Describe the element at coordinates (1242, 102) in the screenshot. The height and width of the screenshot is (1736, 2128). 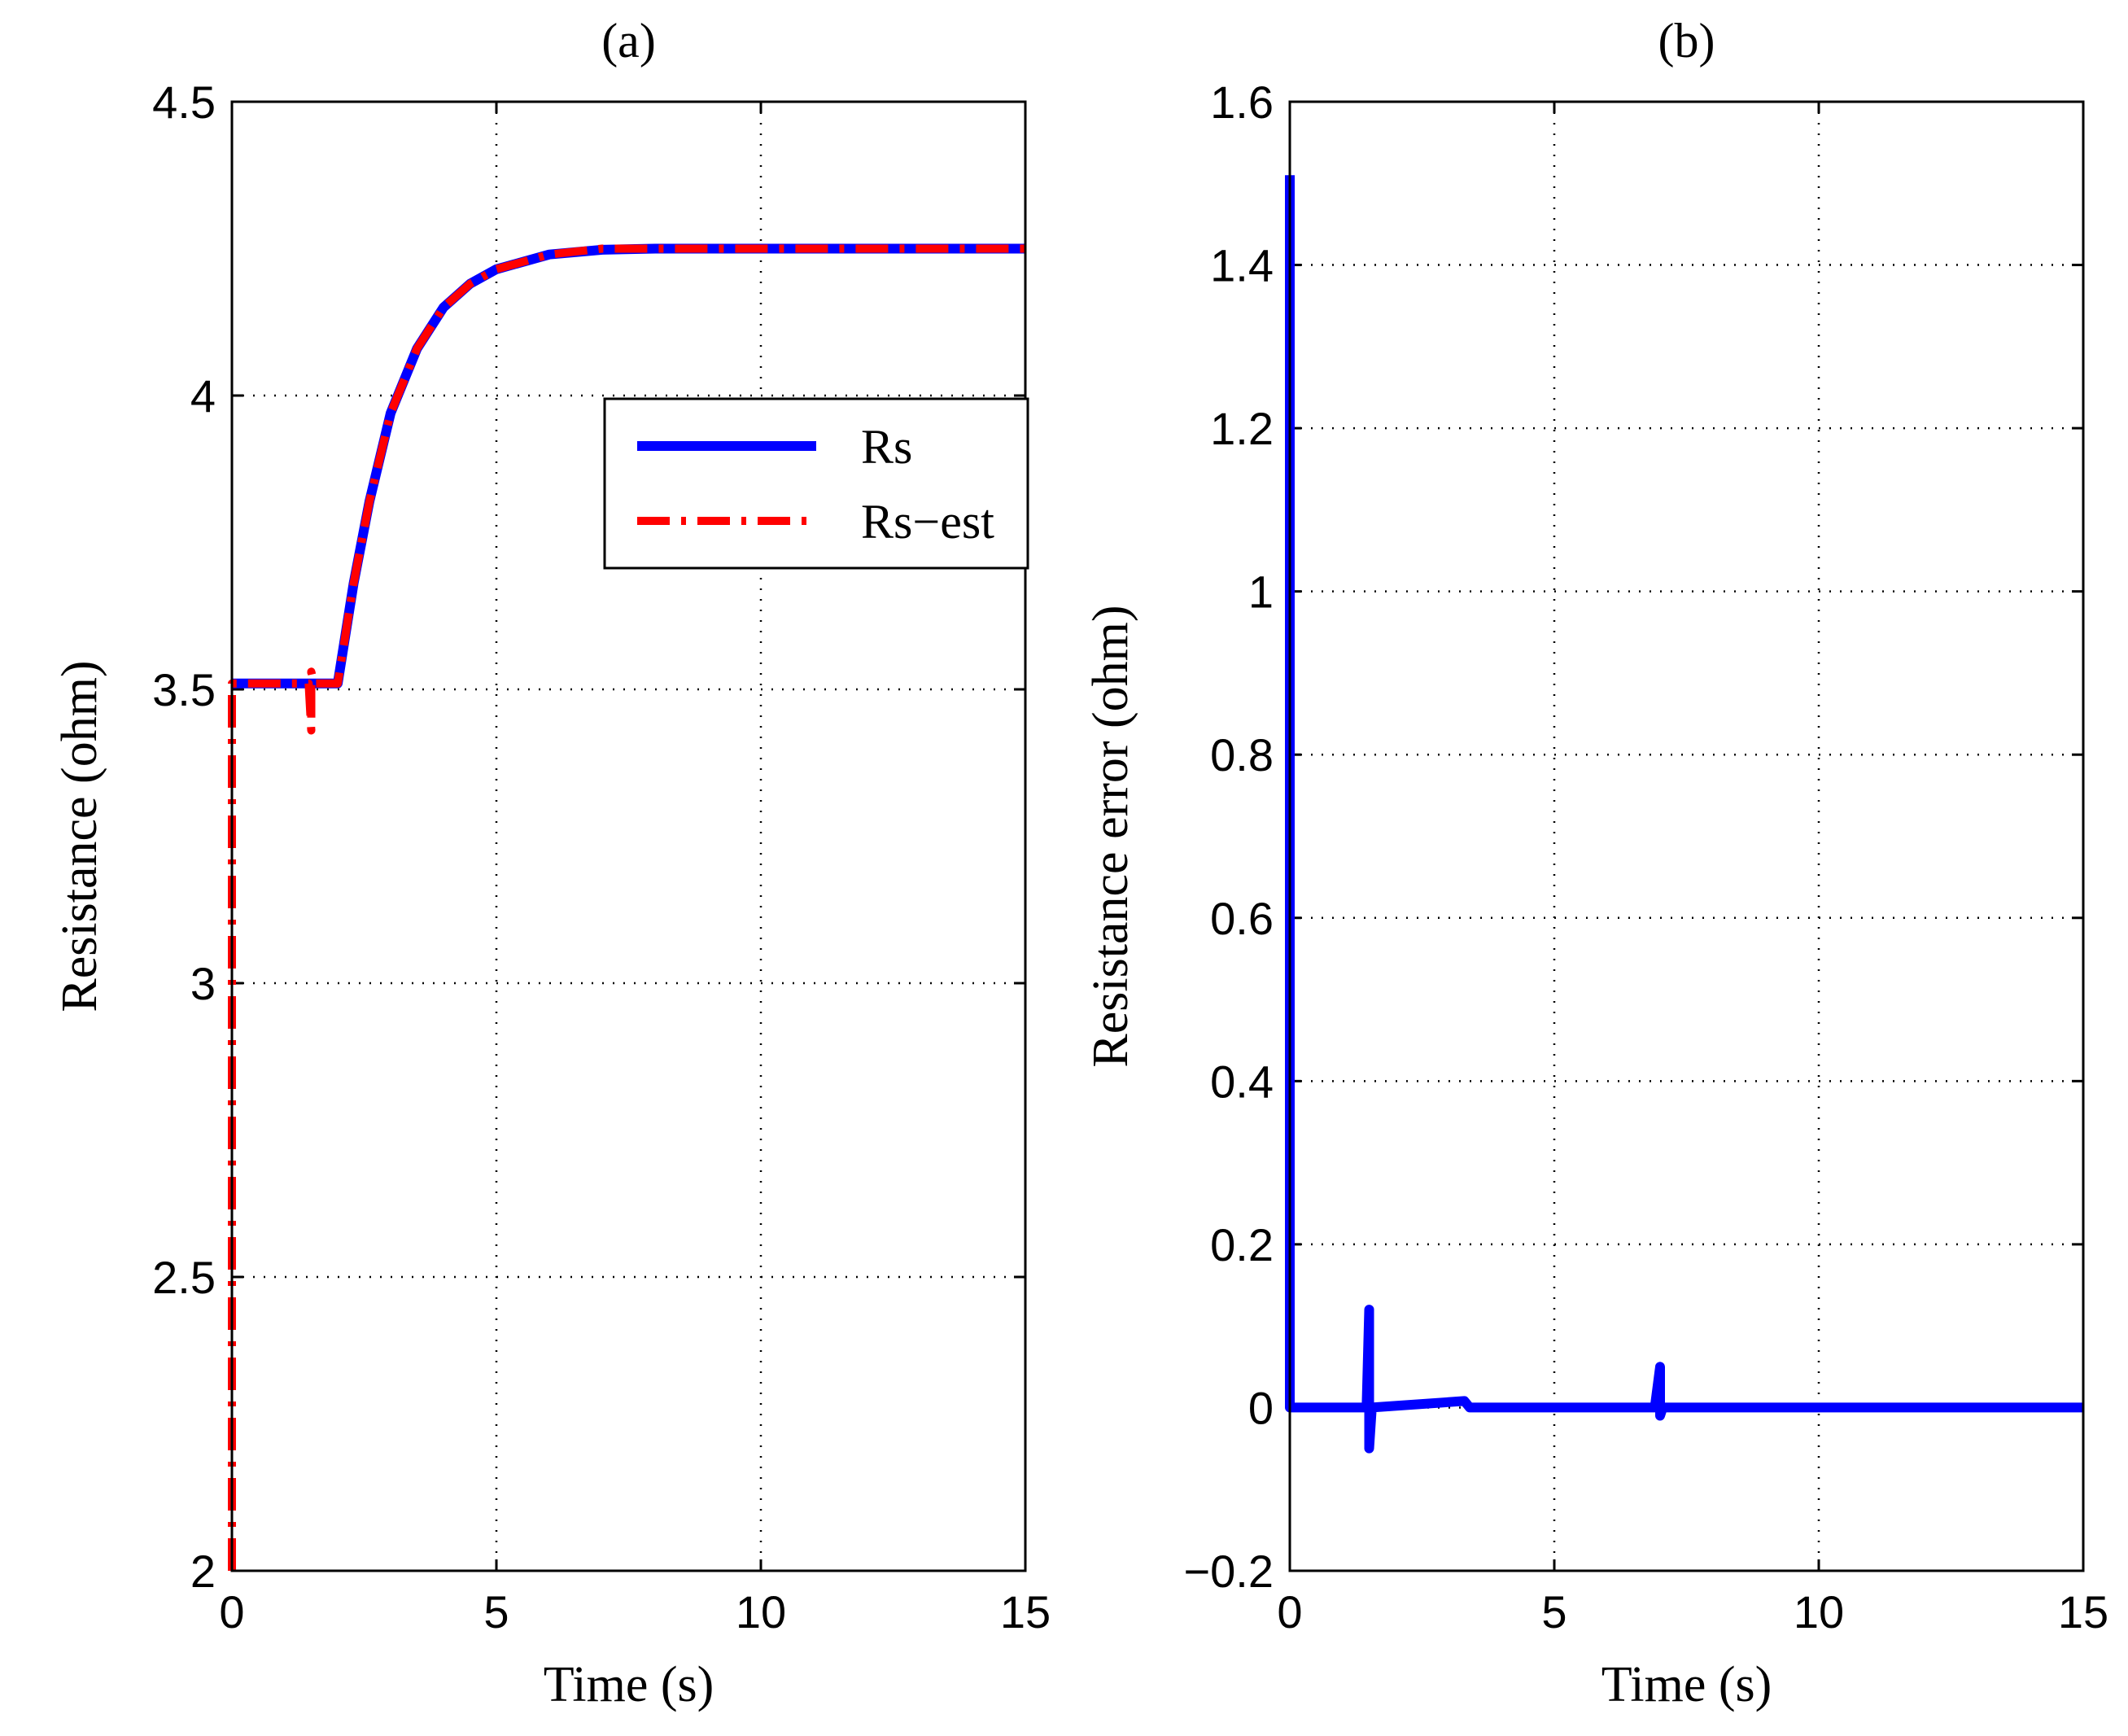
I see `y-tick-label: 1.6` at that location.